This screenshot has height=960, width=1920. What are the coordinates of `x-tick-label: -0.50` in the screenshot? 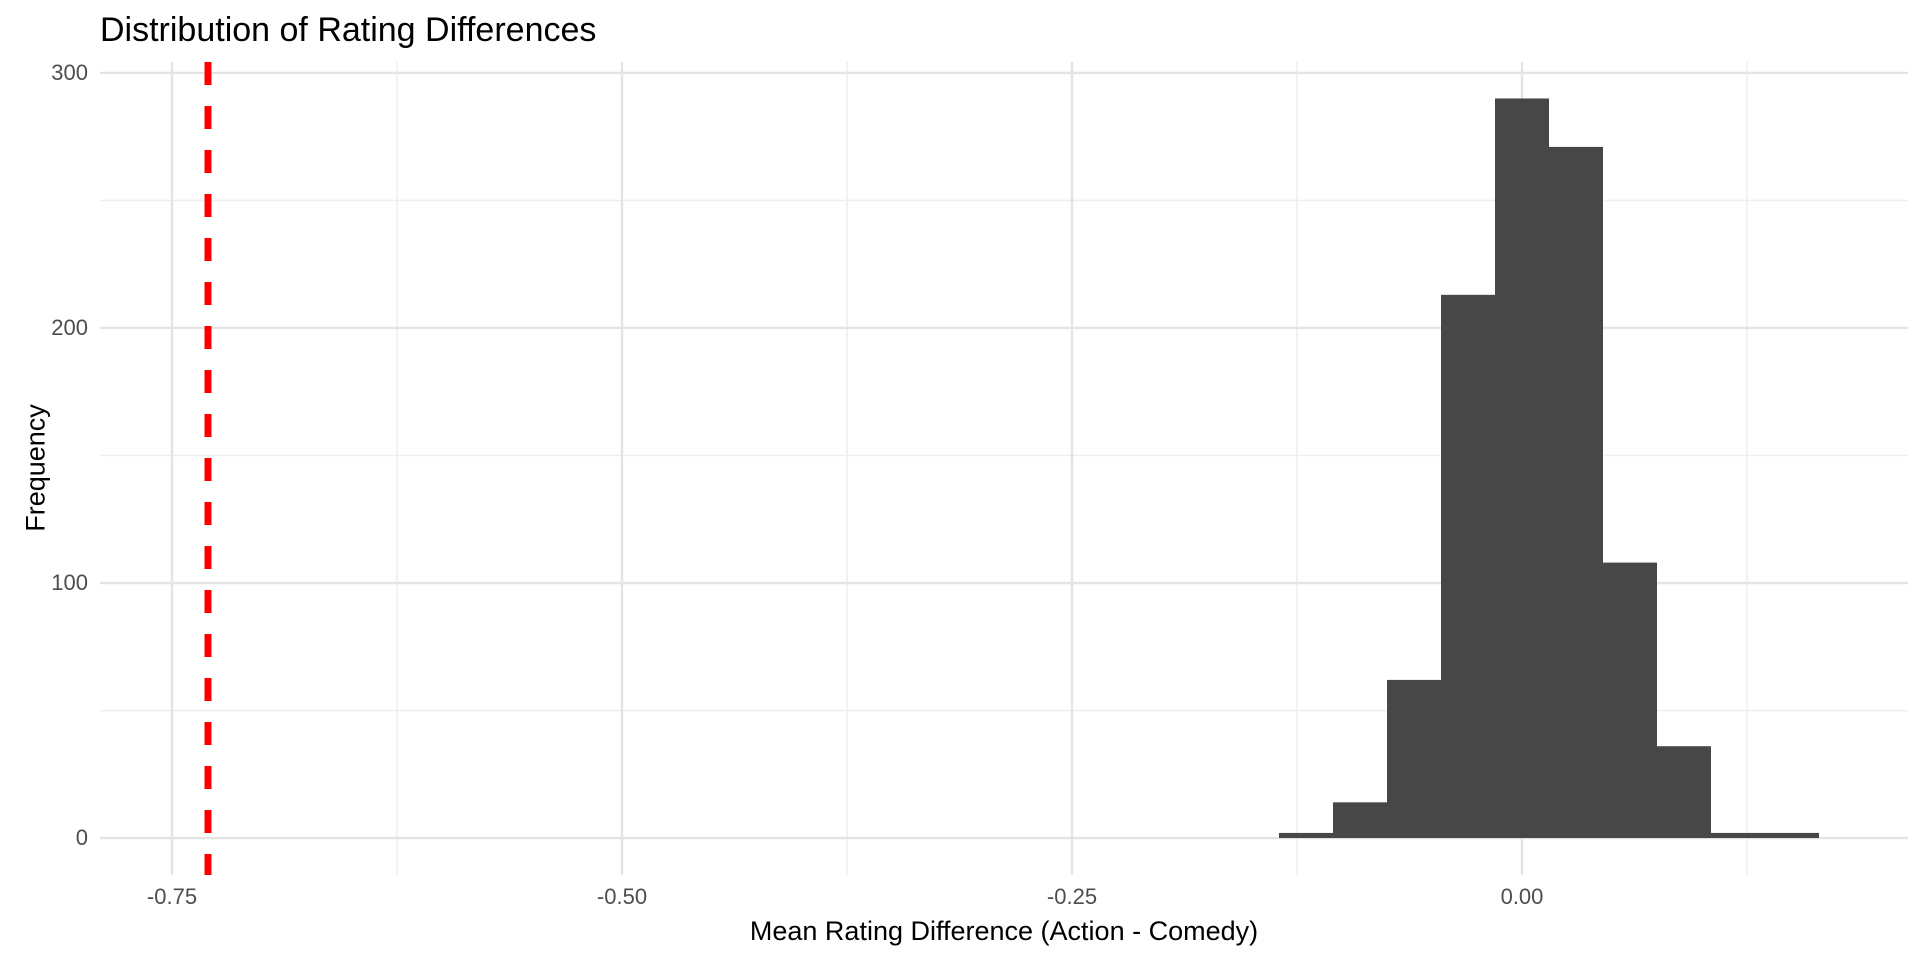 It's located at (622, 896).